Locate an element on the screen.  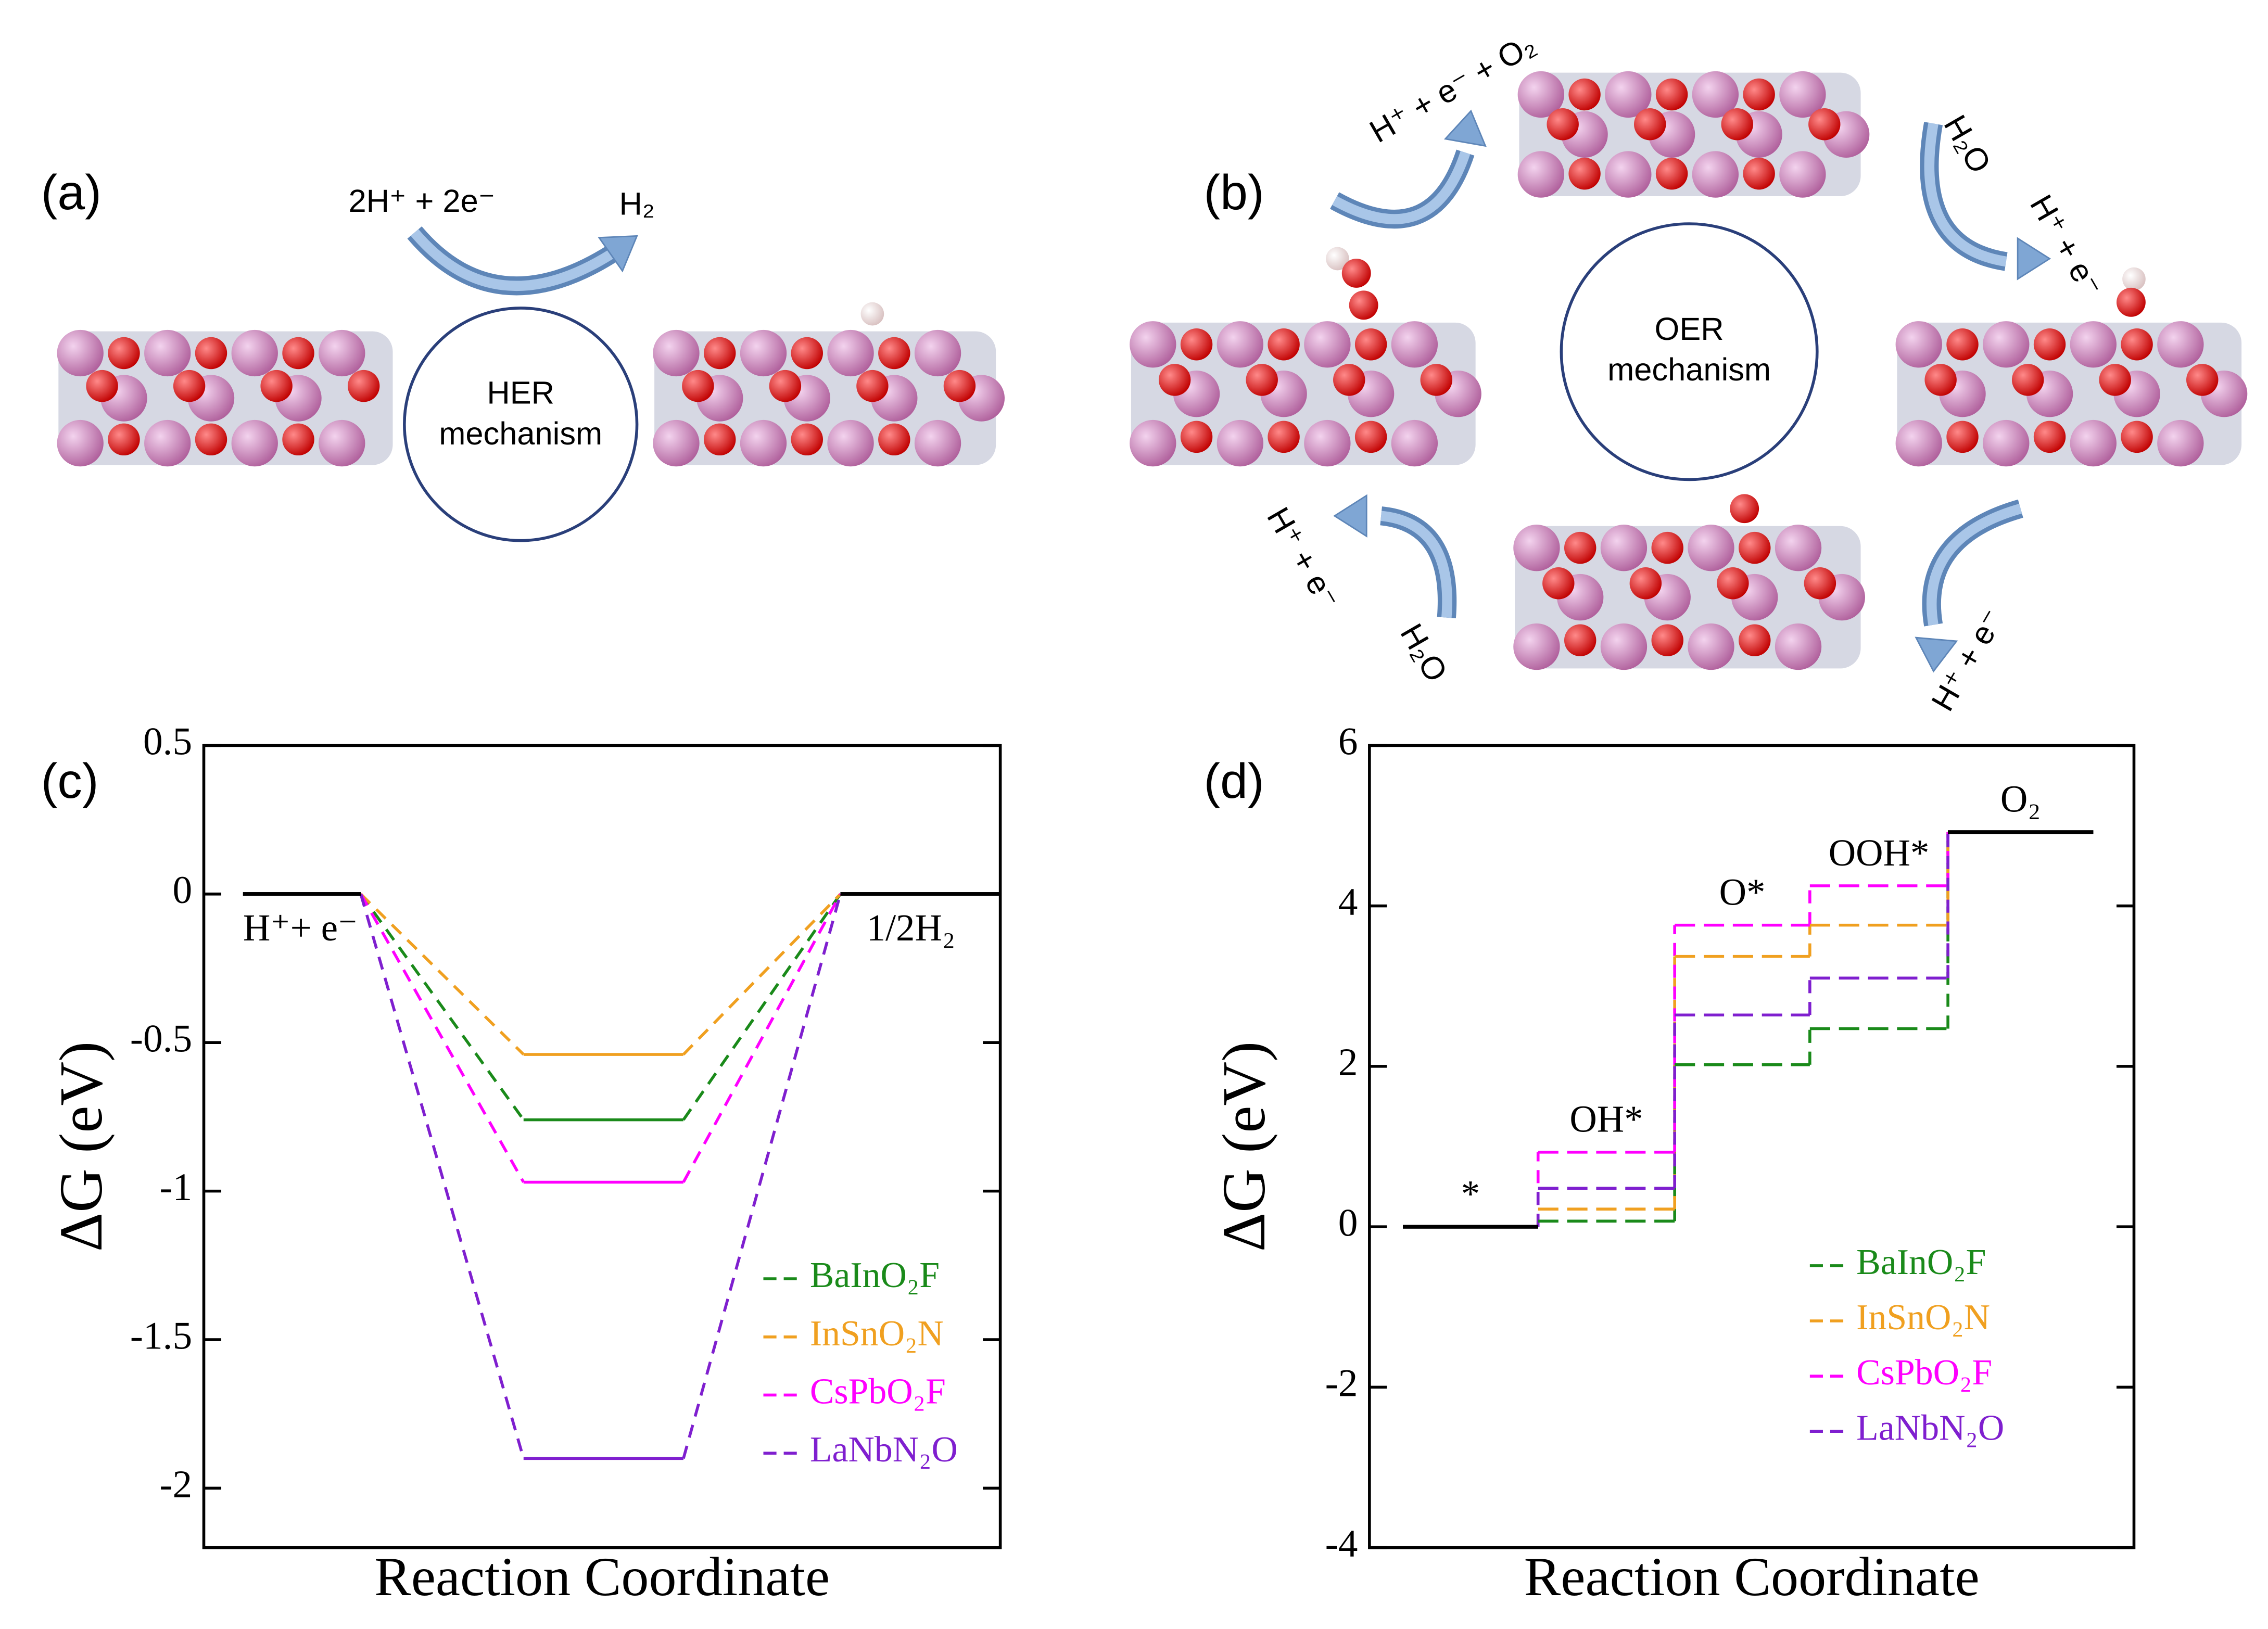
y-tick-label: -1 is located at coordinates (175, 1187).